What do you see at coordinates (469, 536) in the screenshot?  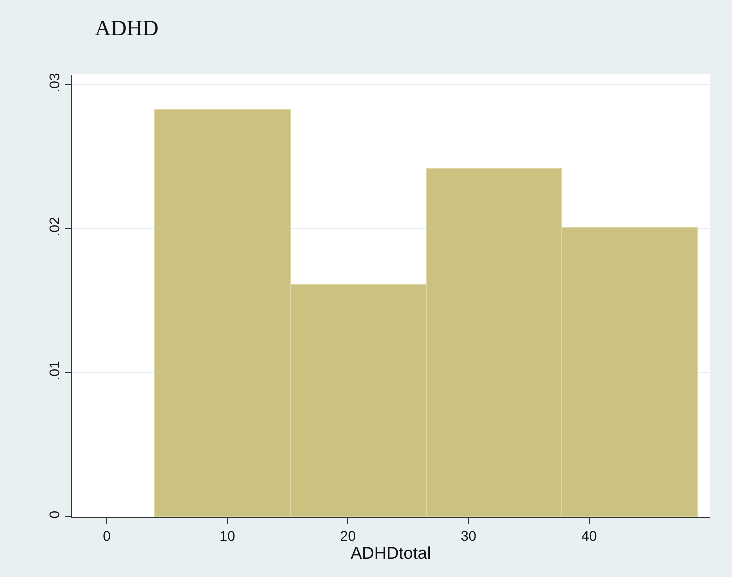 I see `x-tick-label: 30` at bounding box center [469, 536].